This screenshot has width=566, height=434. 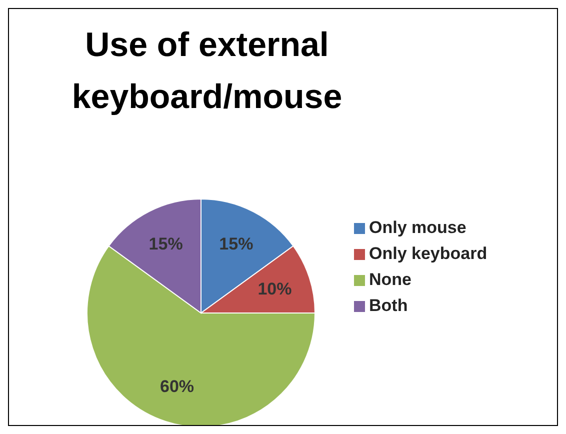 I want to click on legend-label: Only keyboard, so click(x=428, y=253).